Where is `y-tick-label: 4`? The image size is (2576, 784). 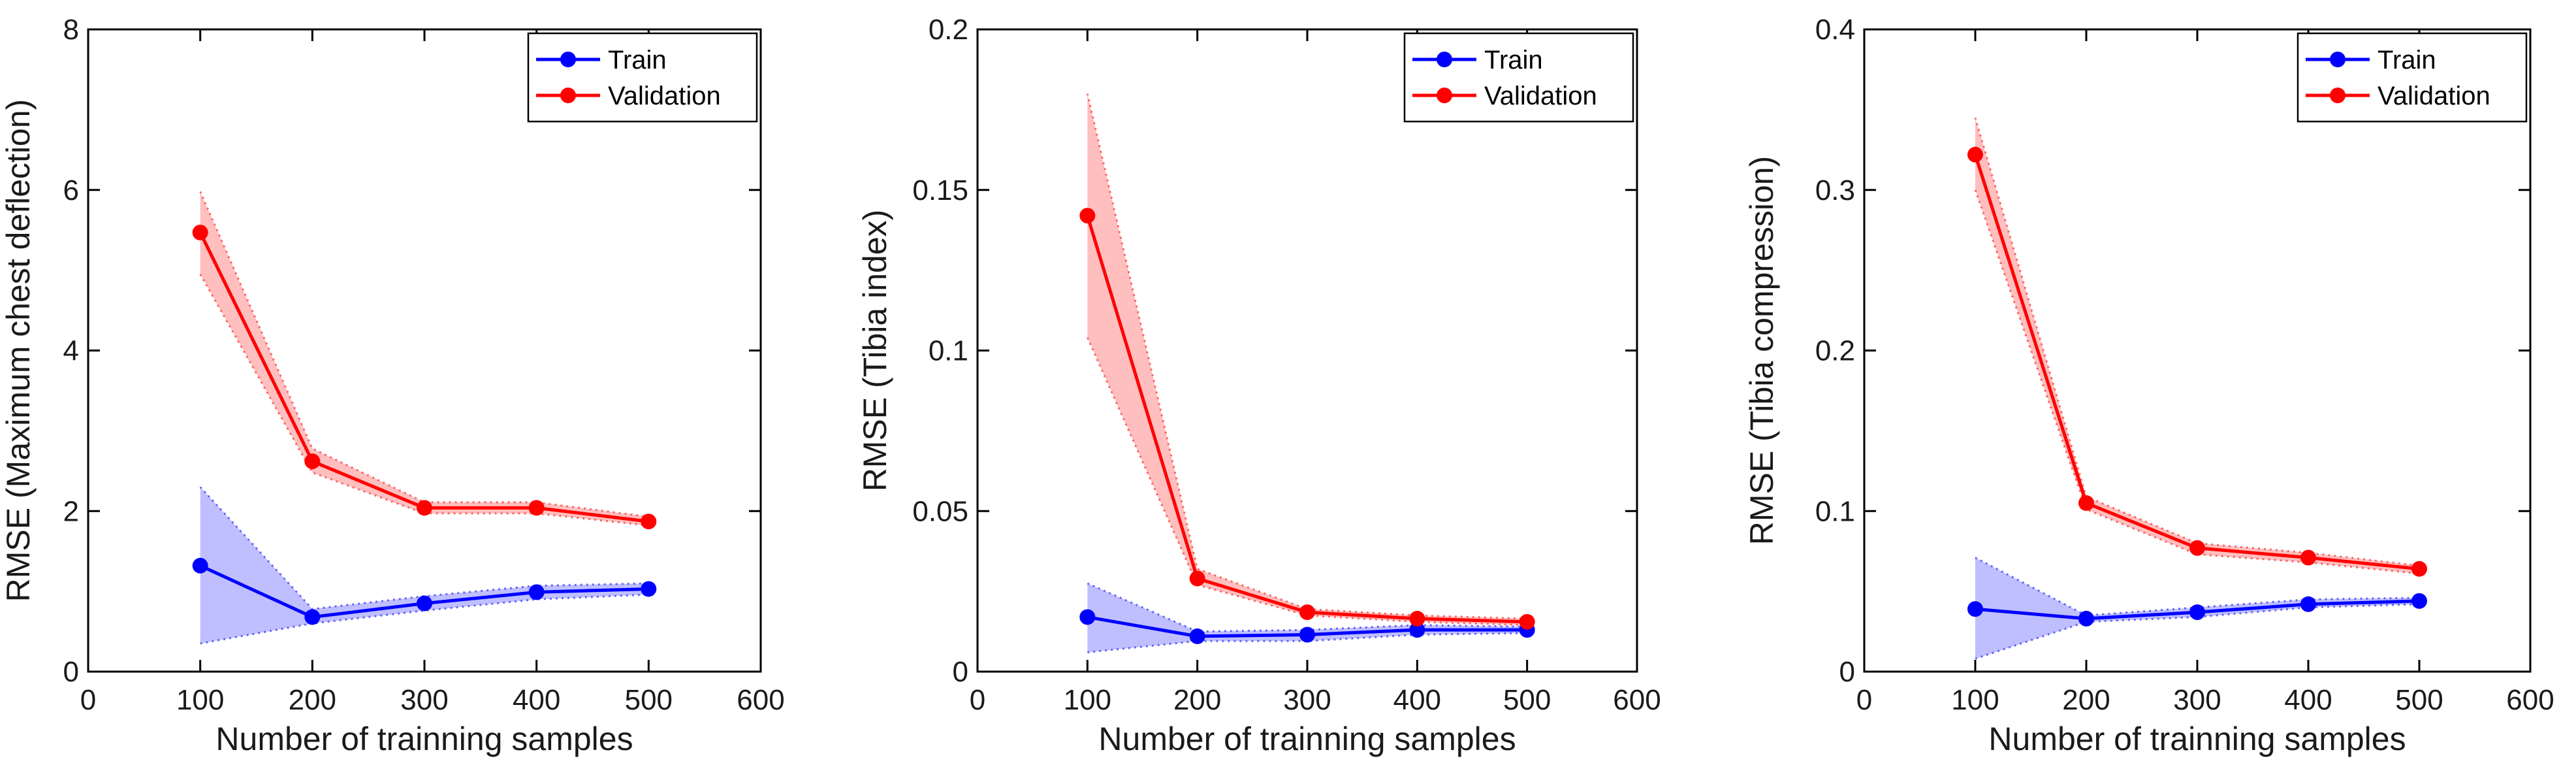 y-tick-label: 4 is located at coordinates (71, 351).